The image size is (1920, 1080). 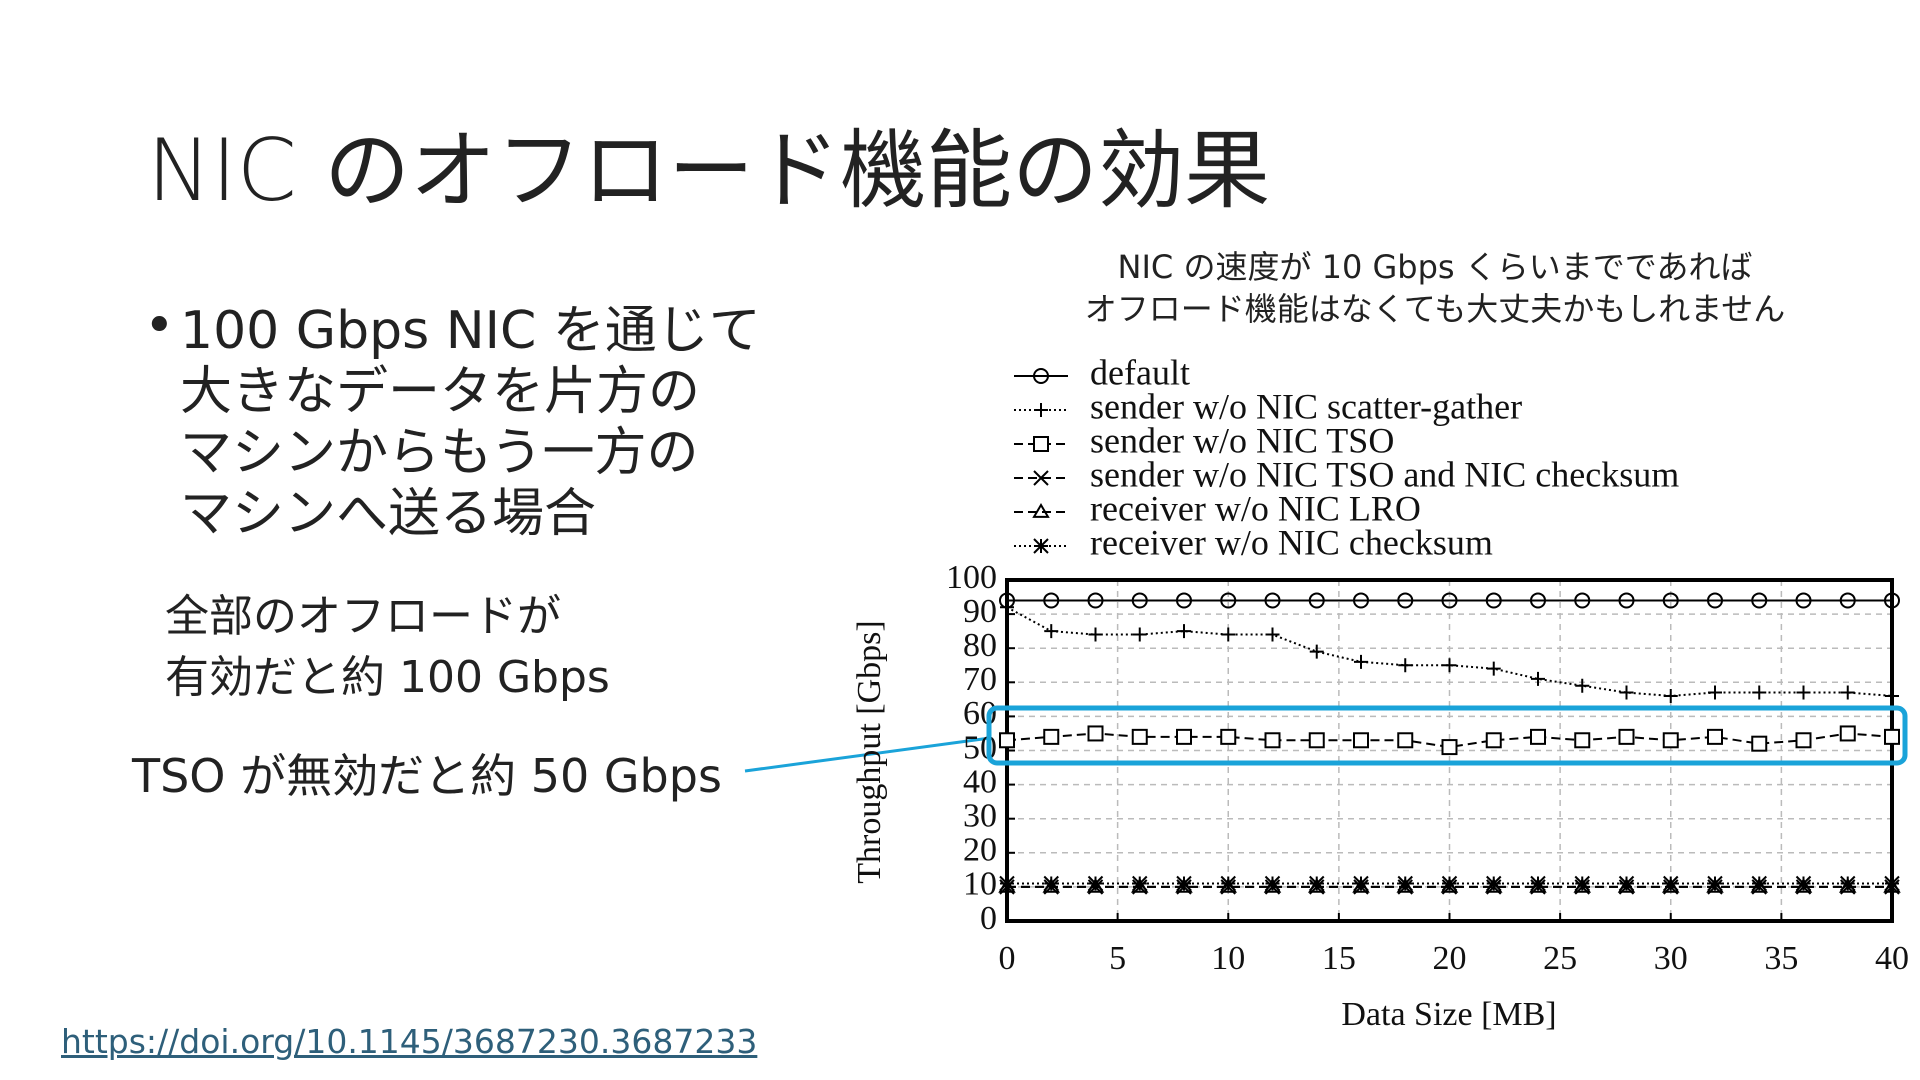 I want to click on chart-title: オフロード機能はなくても大丈夫かもしれません, so click(x=1435, y=309).